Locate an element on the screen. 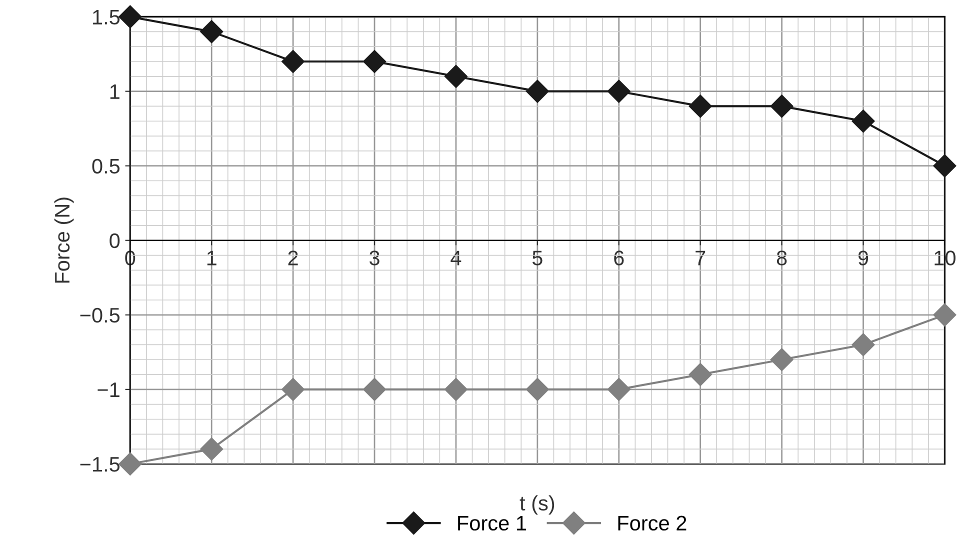 This screenshot has height=559, width=964. x-tick-label: 6 is located at coordinates (619, 258).